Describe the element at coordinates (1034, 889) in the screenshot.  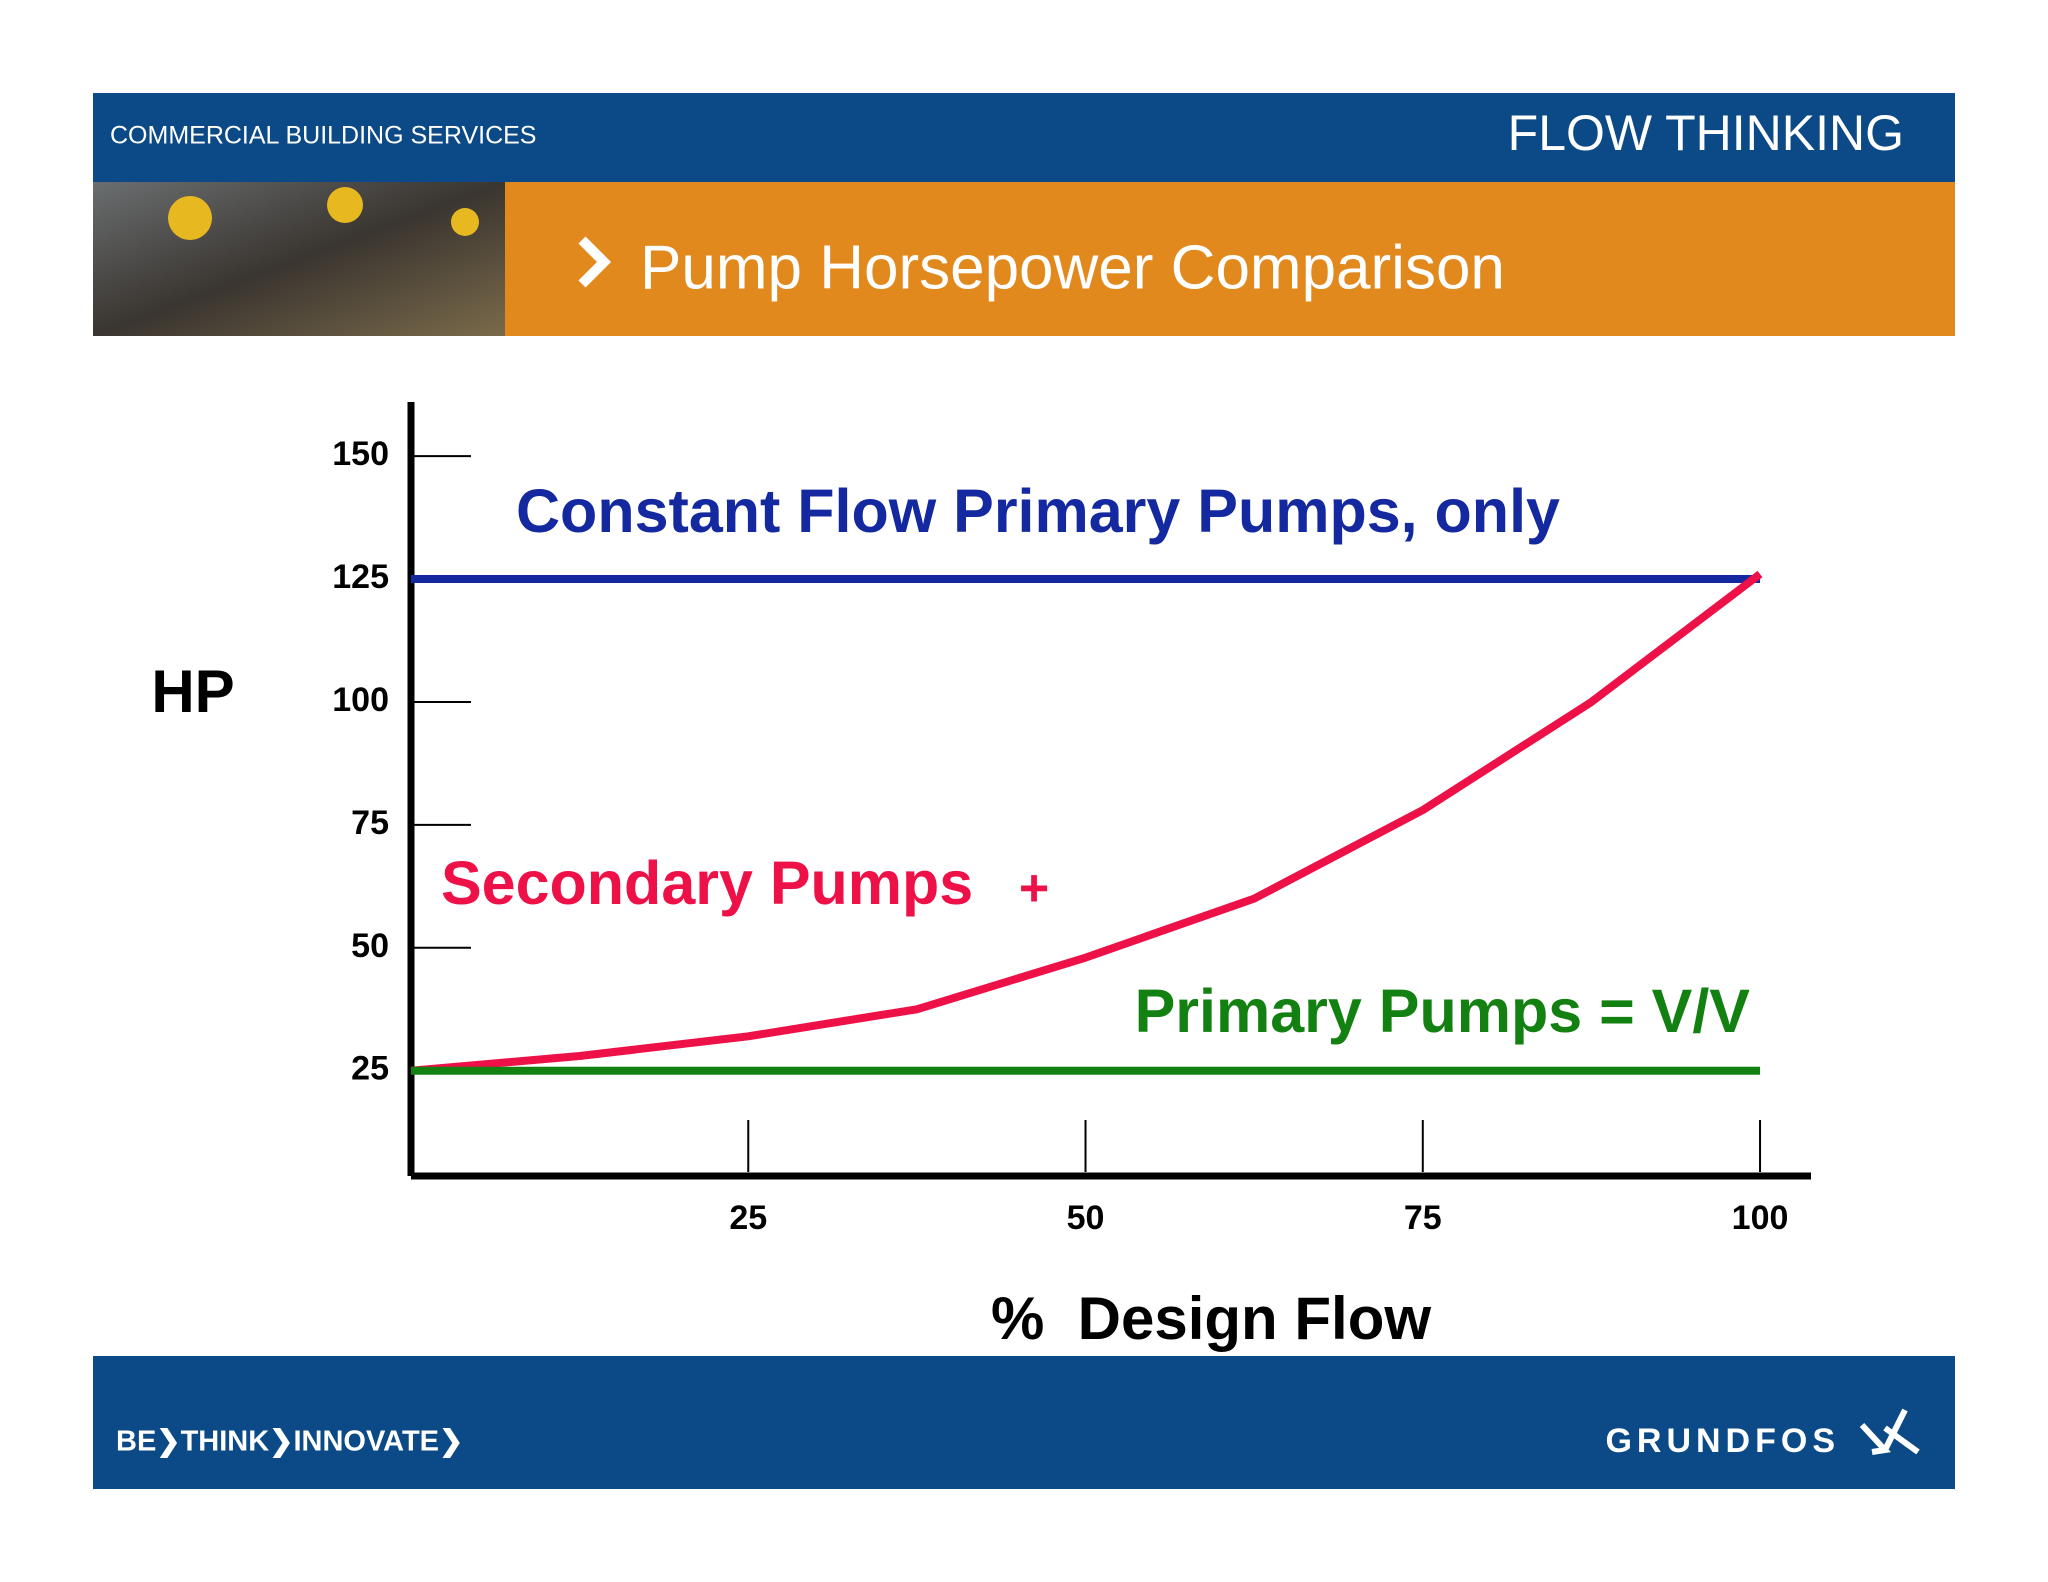
I see `annotation: +` at that location.